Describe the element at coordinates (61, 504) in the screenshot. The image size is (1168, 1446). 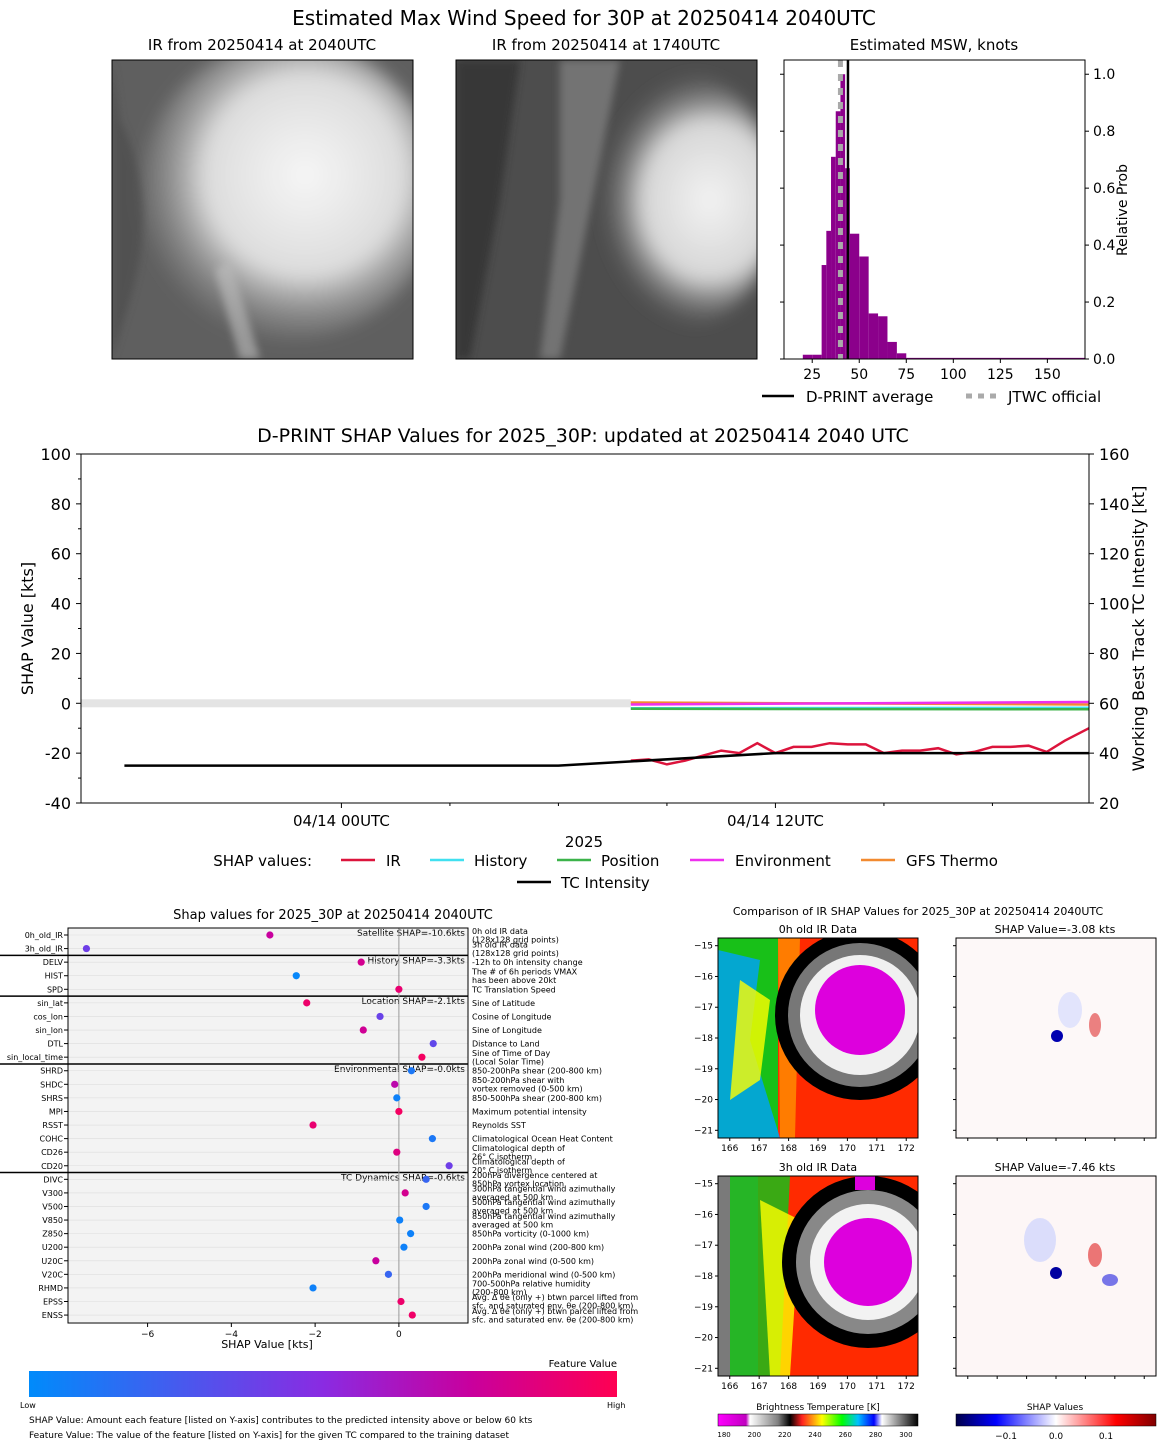
I see `ts-ytick-label: 80` at that location.